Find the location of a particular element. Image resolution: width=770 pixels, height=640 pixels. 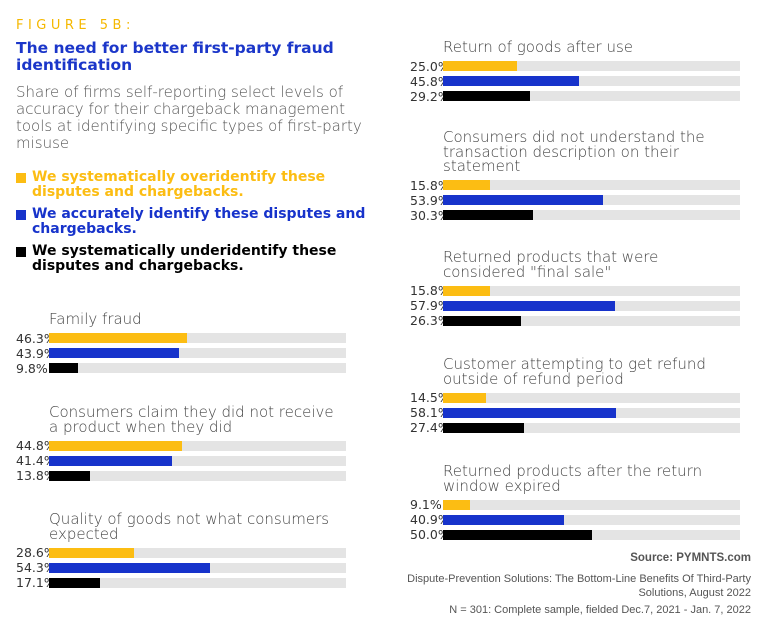

value-label: 58.1% is located at coordinates (430, 412).